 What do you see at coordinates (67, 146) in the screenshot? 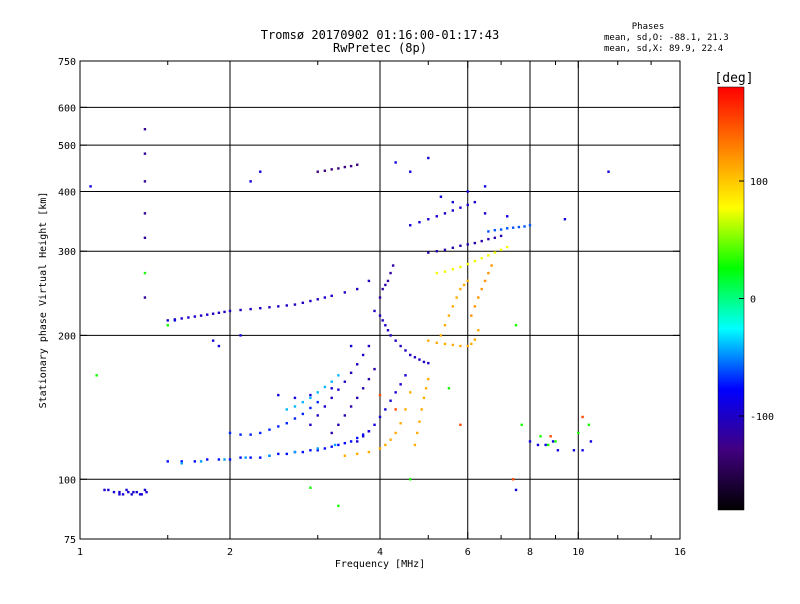
I see `y-tick-label: 500` at bounding box center [67, 146].